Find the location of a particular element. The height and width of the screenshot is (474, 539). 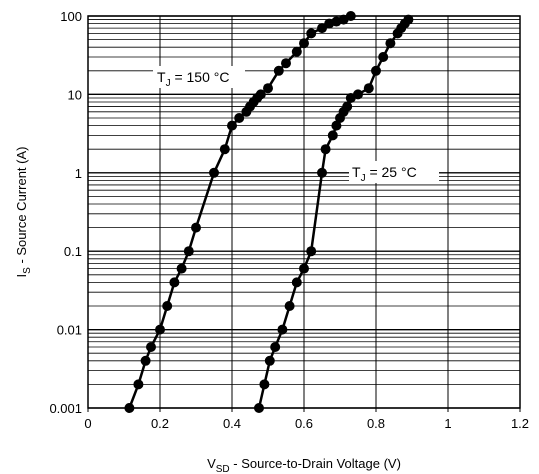

annotation-25c: TJ = 25 °C is located at coordinates (394, 172).